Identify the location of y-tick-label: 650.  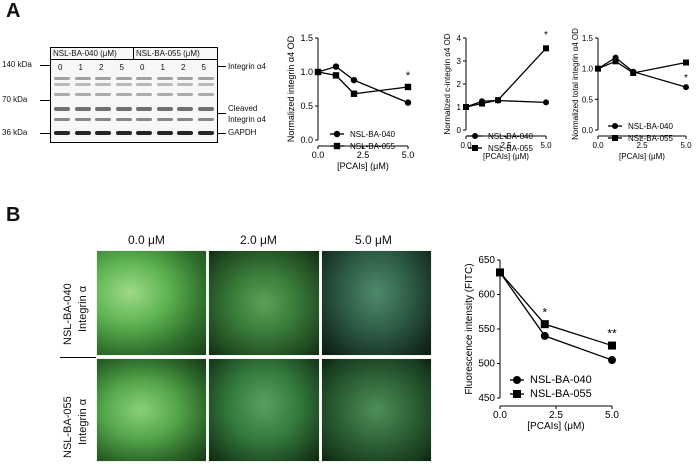
(486, 260).